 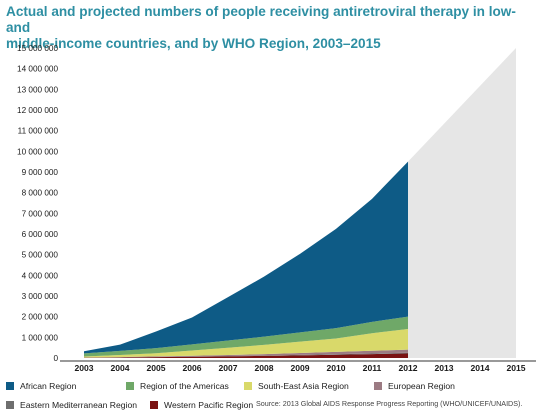 I want to click on y-tick-label: 1 000 000, so click(x=40, y=337).